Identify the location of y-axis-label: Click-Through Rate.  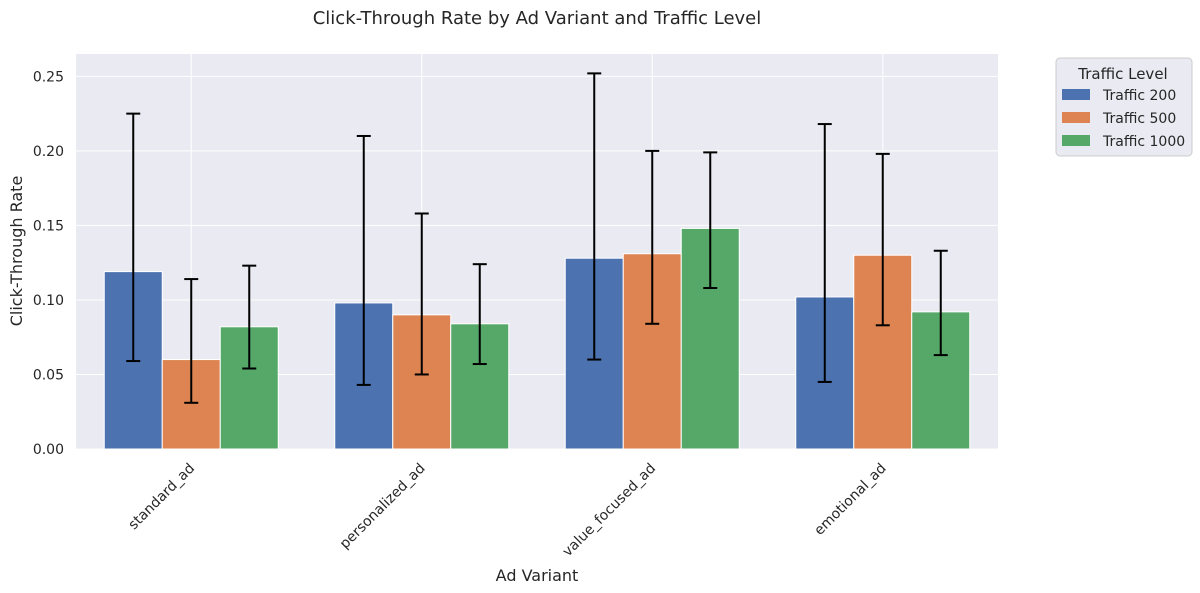
(16, 251).